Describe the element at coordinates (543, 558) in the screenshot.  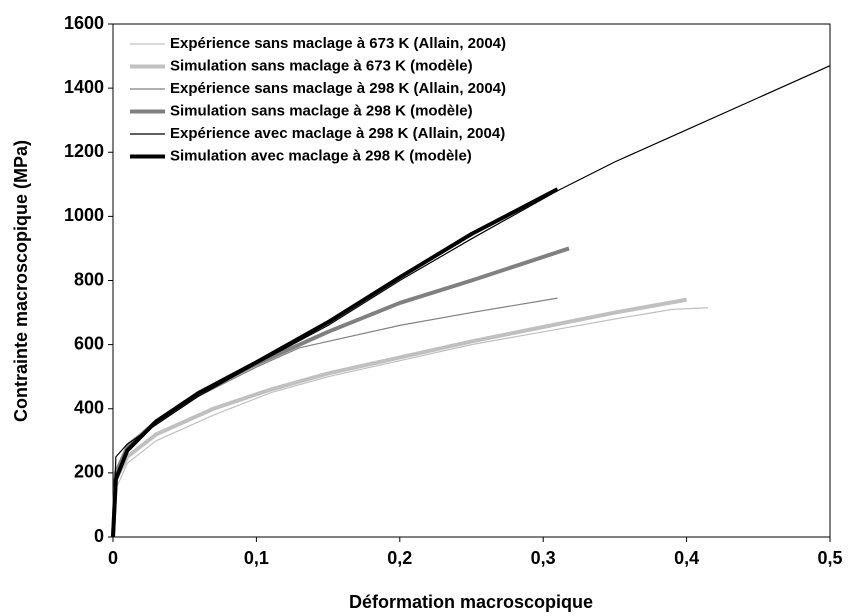
I see `x-tick-label: 0,3` at that location.